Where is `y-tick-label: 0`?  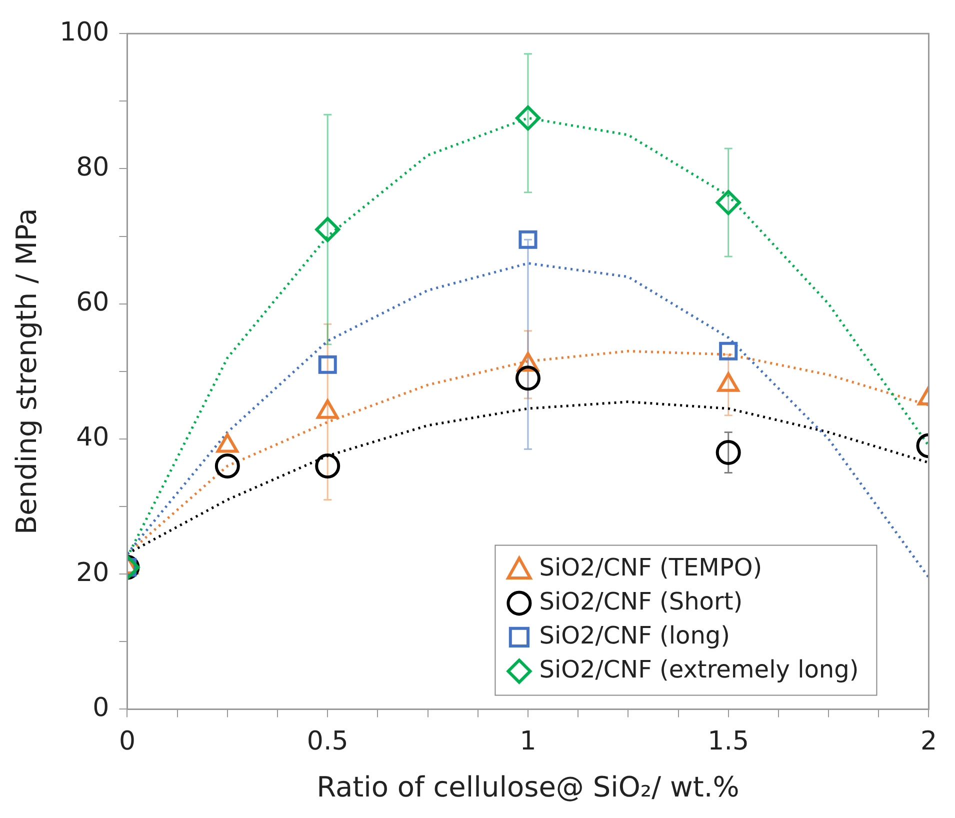 y-tick-label: 0 is located at coordinates (101, 707).